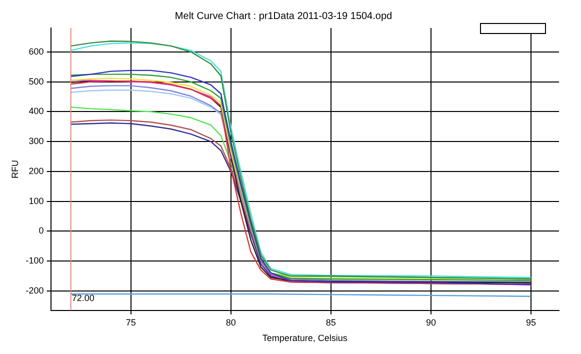 Image resolution: width=581 pixels, height=354 pixels. I want to click on y-tick-label: 500, so click(36, 81).